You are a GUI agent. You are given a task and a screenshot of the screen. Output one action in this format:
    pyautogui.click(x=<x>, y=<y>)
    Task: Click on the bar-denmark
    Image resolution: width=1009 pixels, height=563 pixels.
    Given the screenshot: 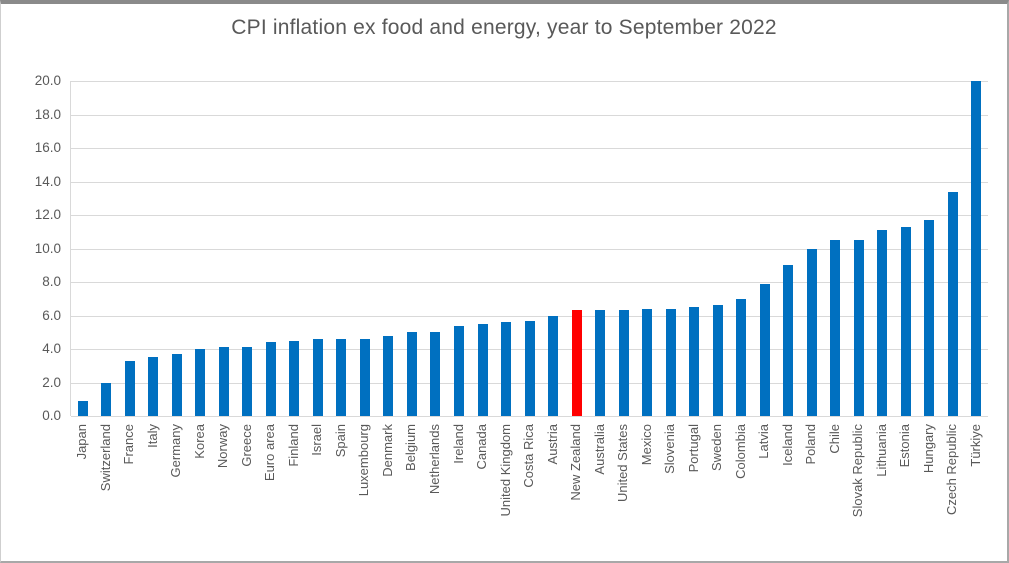 What is the action you would take?
    pyautogui.click(x=388, y=375)
    